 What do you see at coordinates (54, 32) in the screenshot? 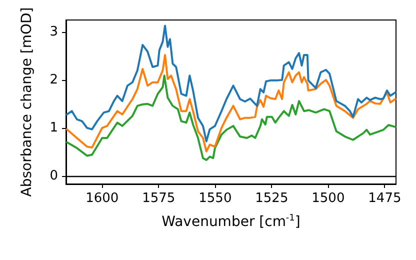
I see `y-tick-label: 3` at bounding box center [54, 32].